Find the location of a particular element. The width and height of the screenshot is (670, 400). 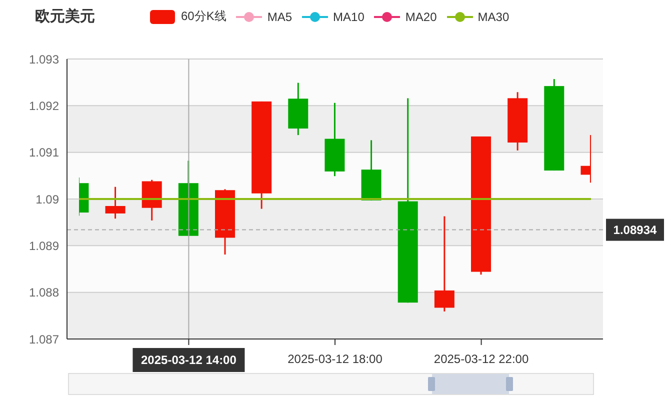

y-tick-label: 1.092 is located at coordinates (44, 105).